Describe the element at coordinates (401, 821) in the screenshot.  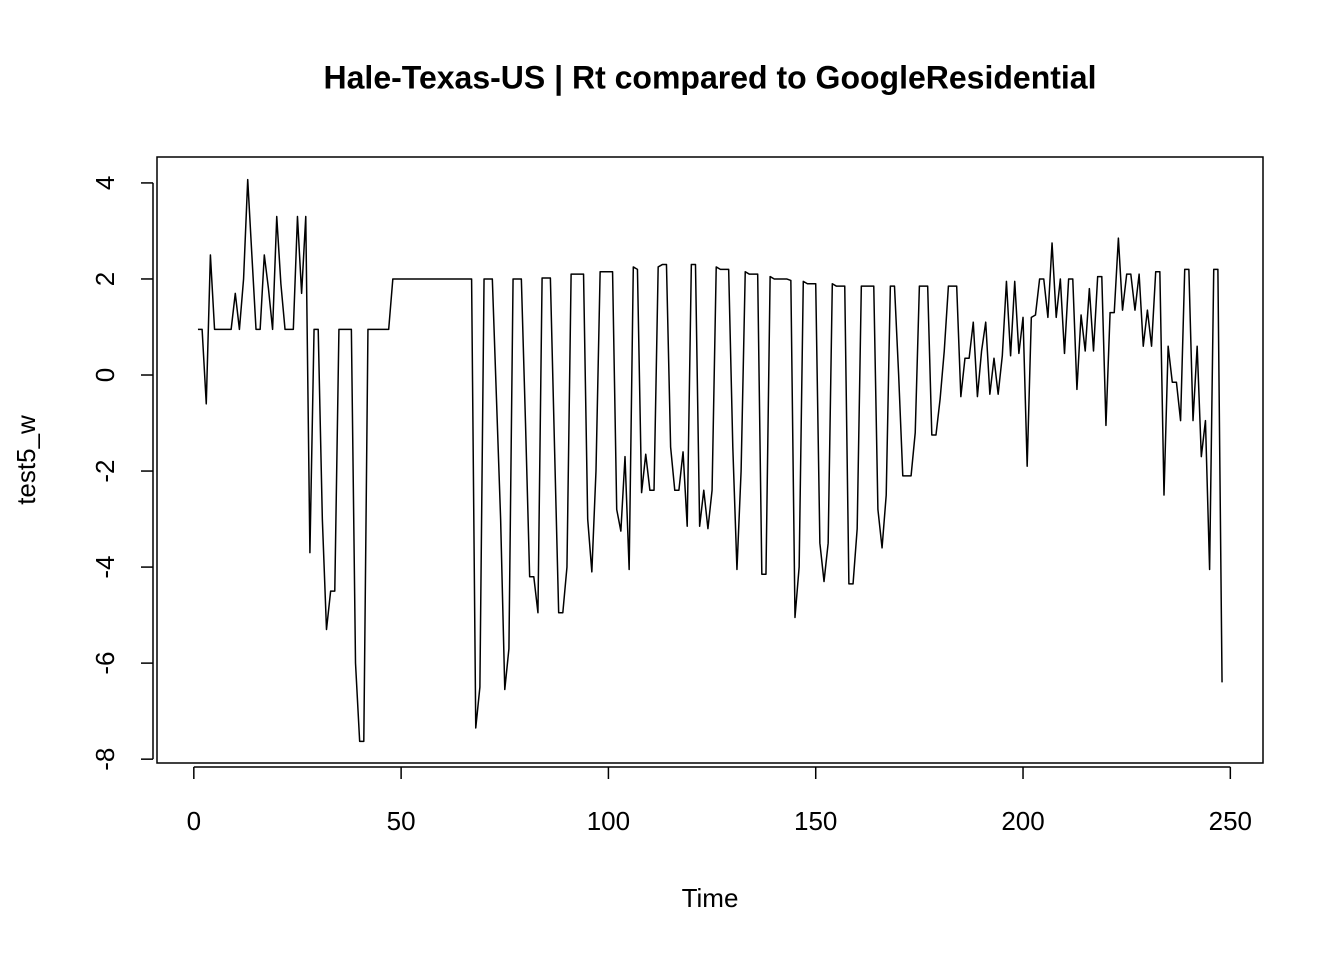
I see `x-tick-label: 50` at that location.